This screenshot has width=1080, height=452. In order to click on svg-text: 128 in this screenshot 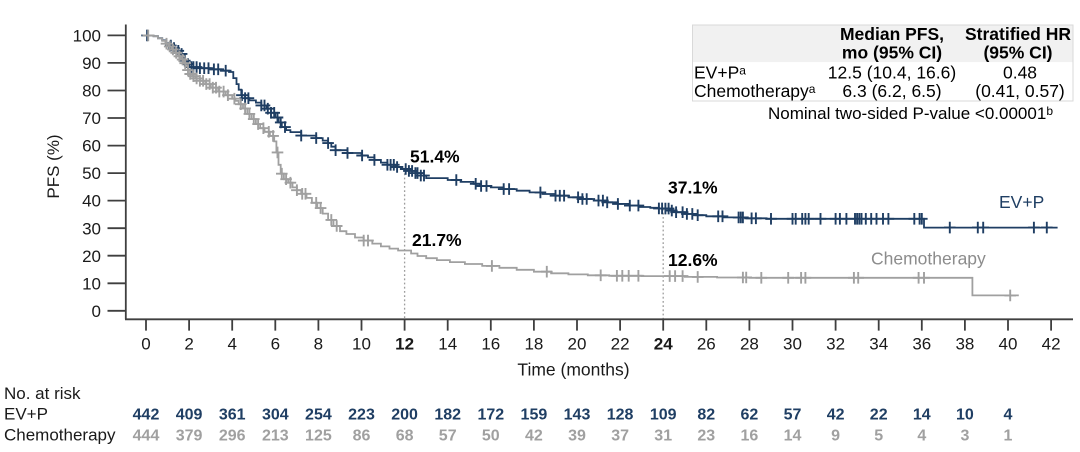, I will do `click(620, 415)`.